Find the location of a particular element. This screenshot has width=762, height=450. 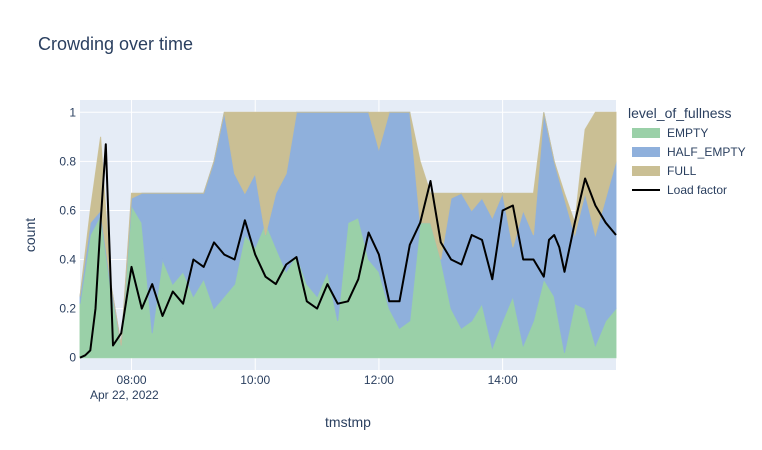

y-tick-label: 0 is located at coordinates (72, 358).